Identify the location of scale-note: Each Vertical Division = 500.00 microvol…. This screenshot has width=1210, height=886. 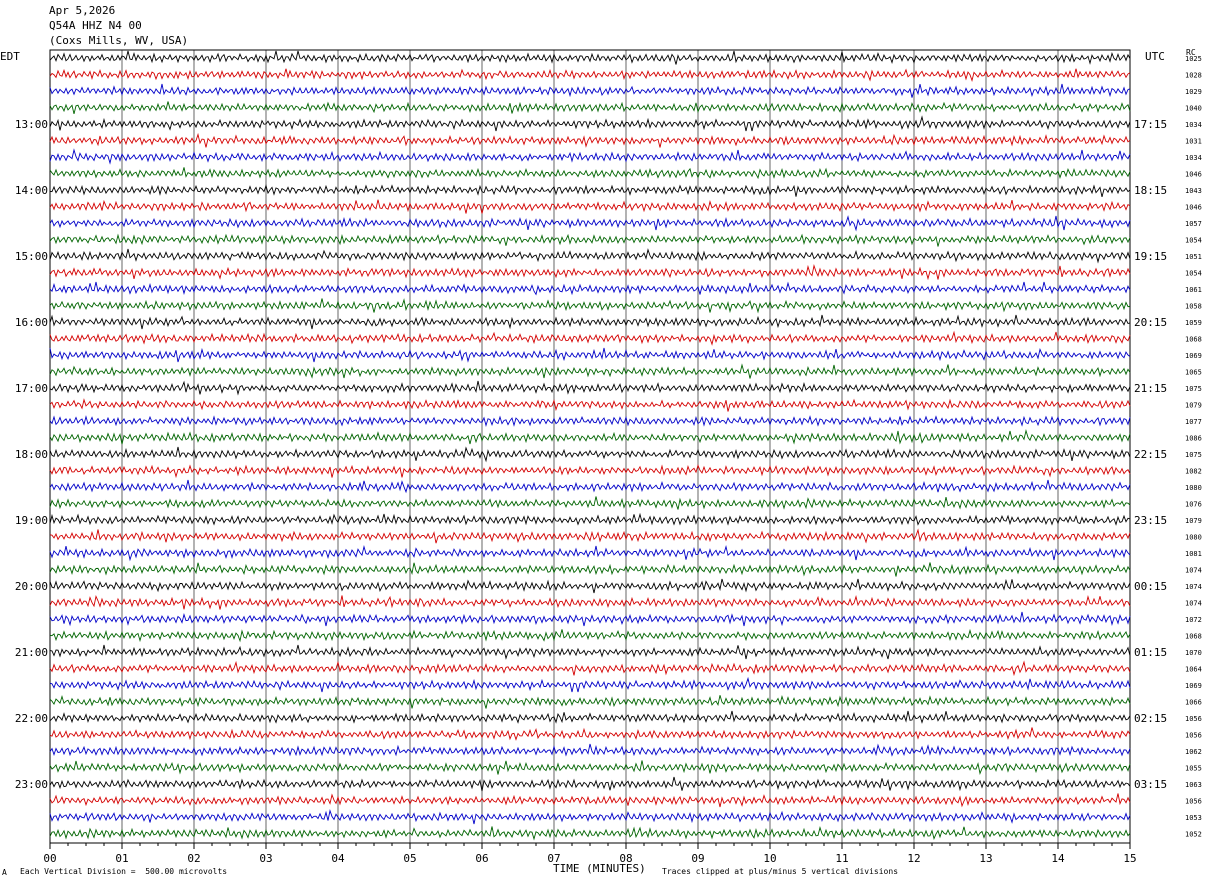
(124, 871).